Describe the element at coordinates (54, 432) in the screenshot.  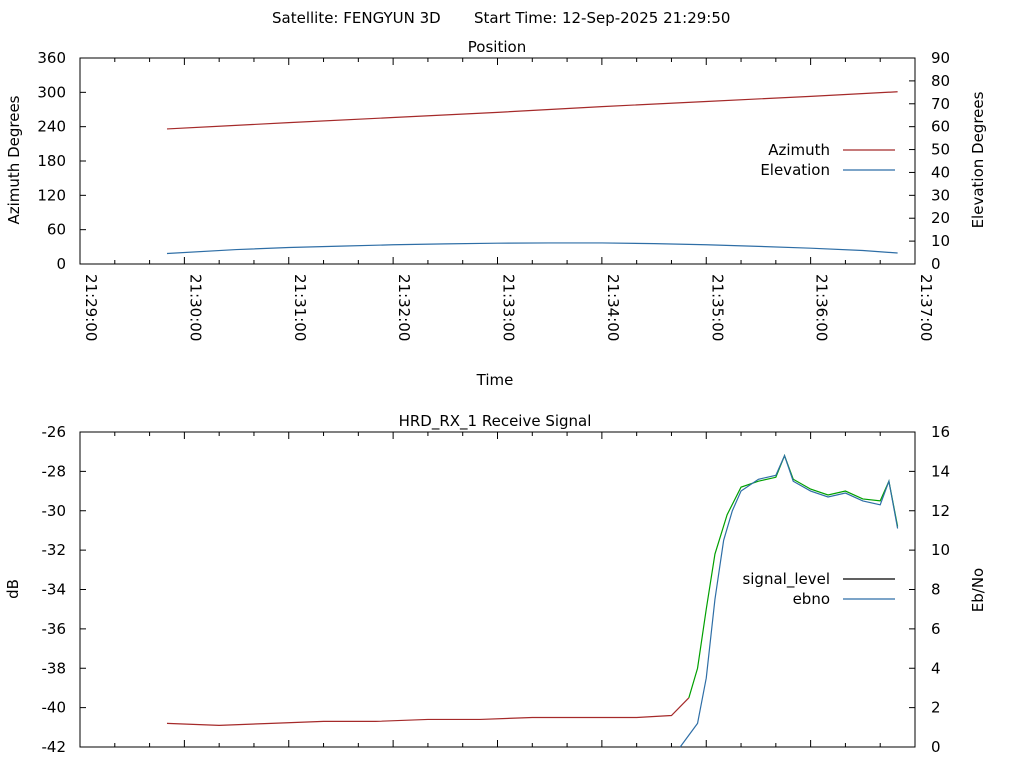
I see `signal-left-tick-label: -26` at that location.